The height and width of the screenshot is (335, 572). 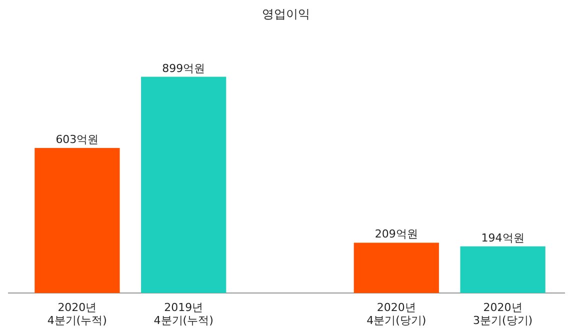 I want to click on data-label: 603억원, so click(x=77, y=139).